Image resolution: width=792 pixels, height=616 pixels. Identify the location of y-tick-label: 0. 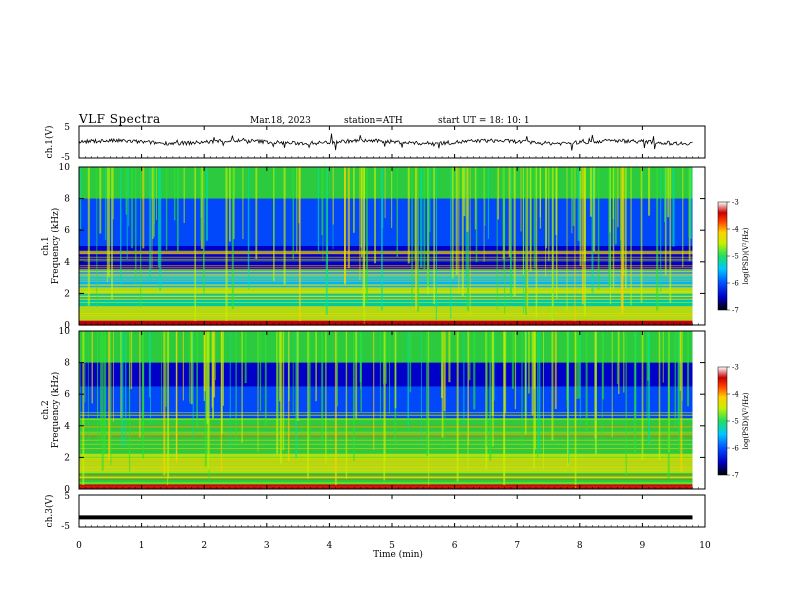
(67, 326).